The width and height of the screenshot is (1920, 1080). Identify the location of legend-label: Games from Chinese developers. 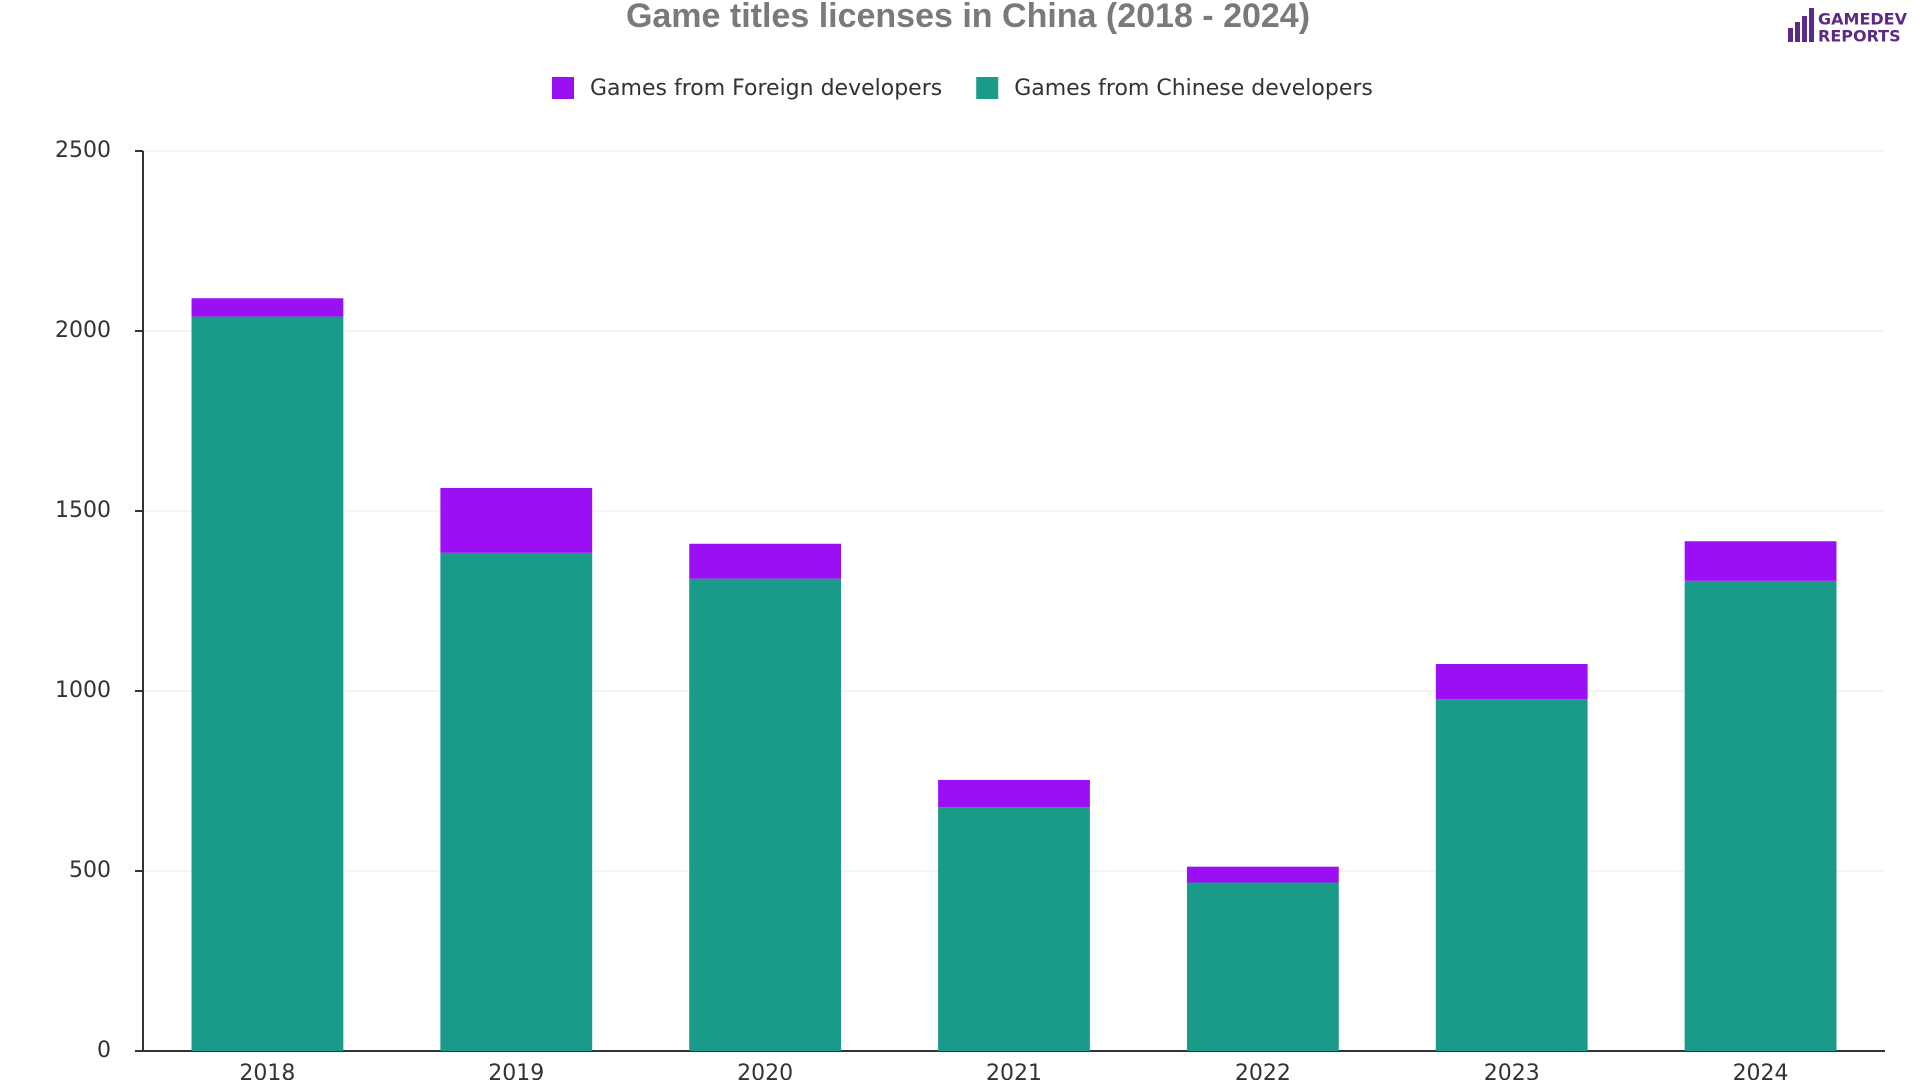
(1193, 88).